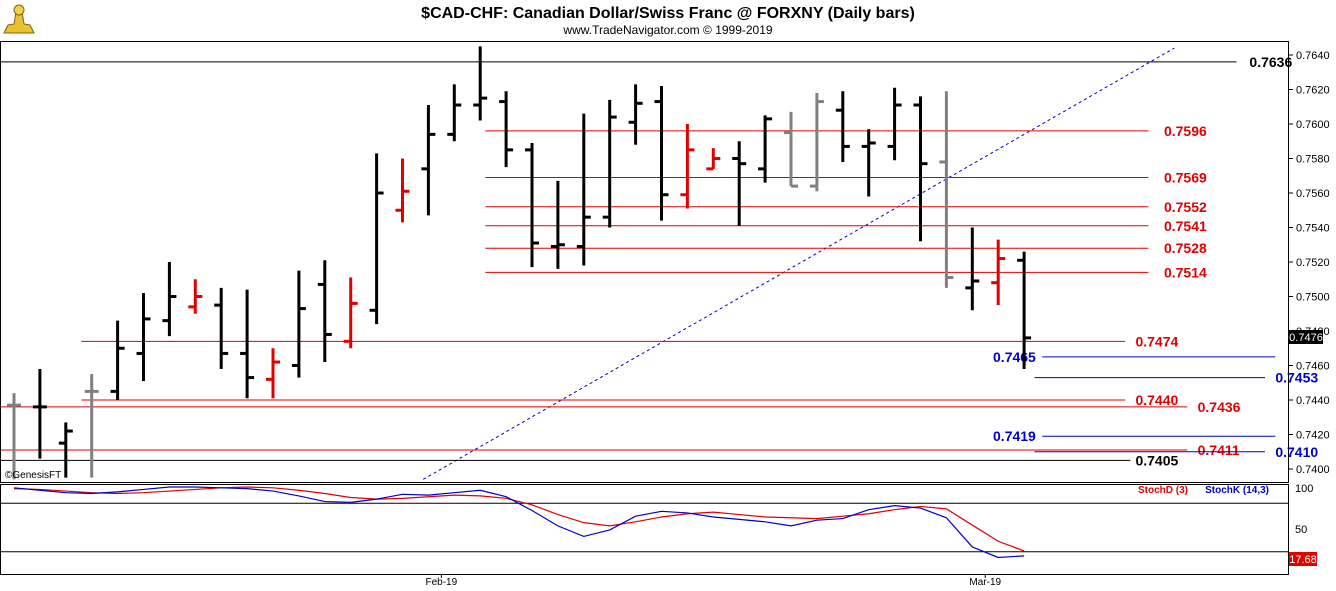 The image size is (1336, 591). What do you see at coordinates (1185, 207) in the screenshot?
I see `level-label: 0.7552` at bounding box center [1185, 207].